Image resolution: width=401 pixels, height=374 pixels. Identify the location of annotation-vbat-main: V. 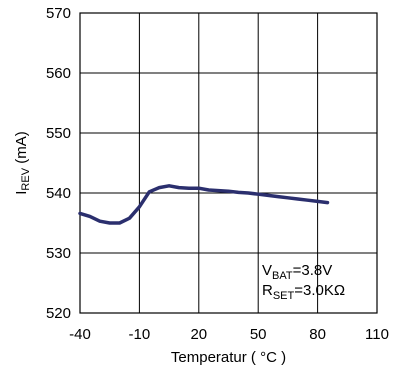
(267, 270).